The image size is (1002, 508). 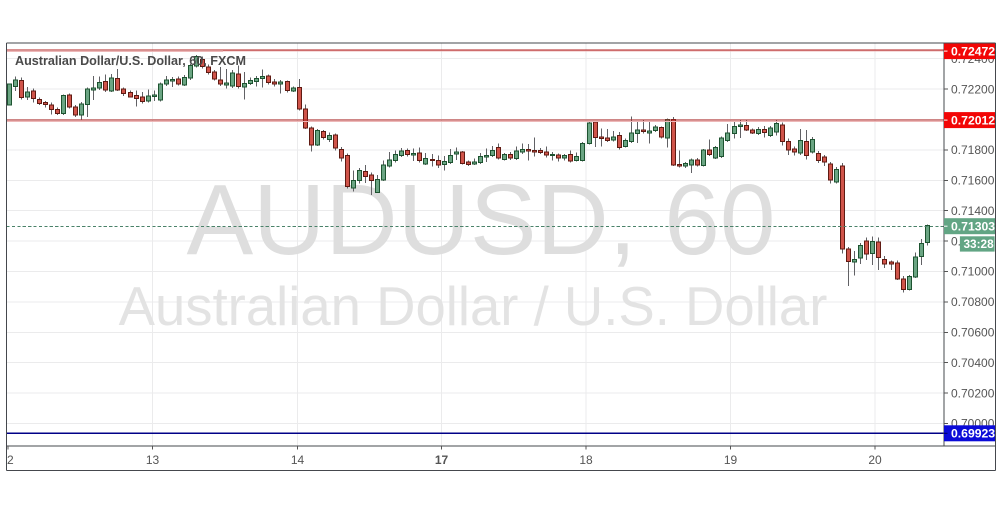 I want to click on svg-text: 0.70200, so click(x=973, y=393).